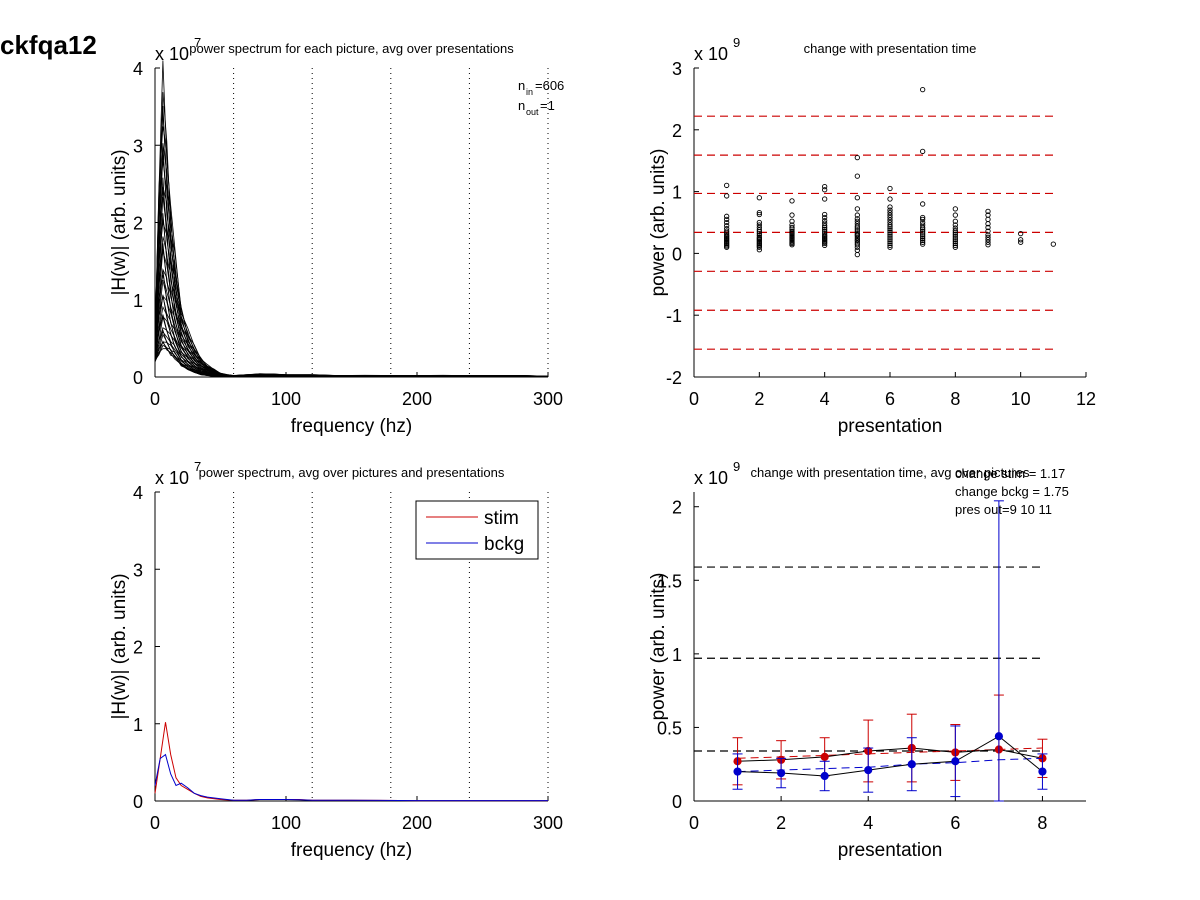 The image size is (1200, 900). Describe the element at coordinates (155, 399) in the screenshot. I see `x-tick-label: 0` at that location.